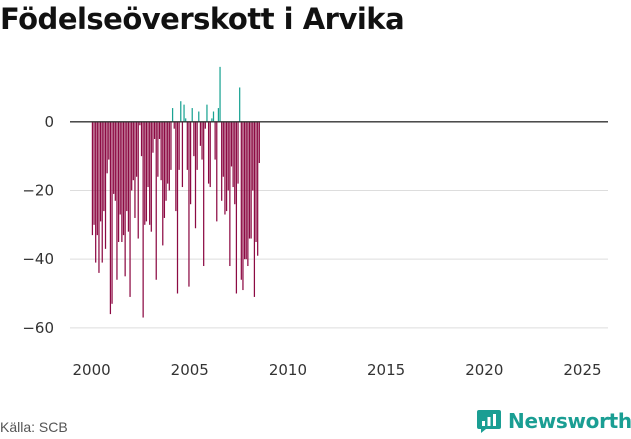 This screenshot has width=631, height=439. I want to click on newsworthy-logo: Newsworthy, so click(553, 421).